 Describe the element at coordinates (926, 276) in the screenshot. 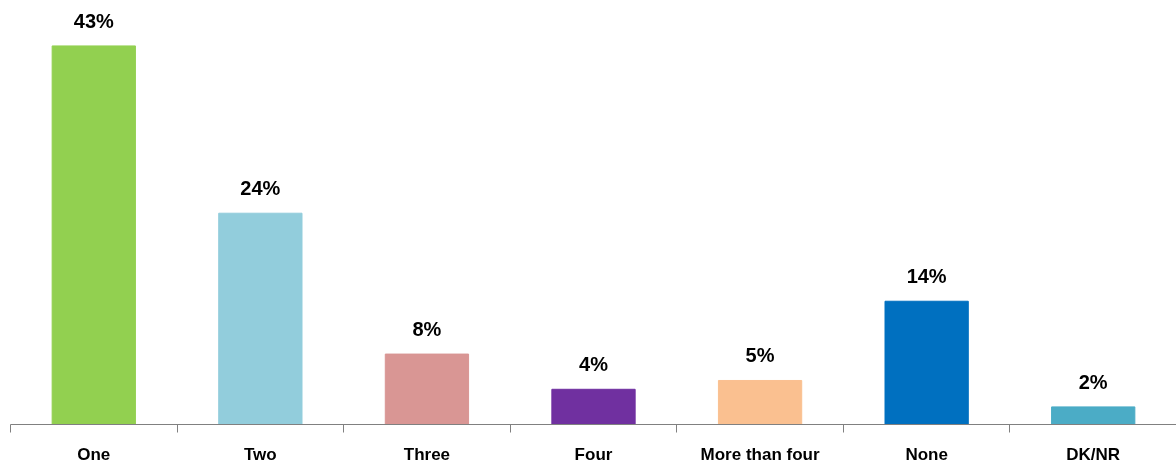

I see `data-label: 14%` at that location.